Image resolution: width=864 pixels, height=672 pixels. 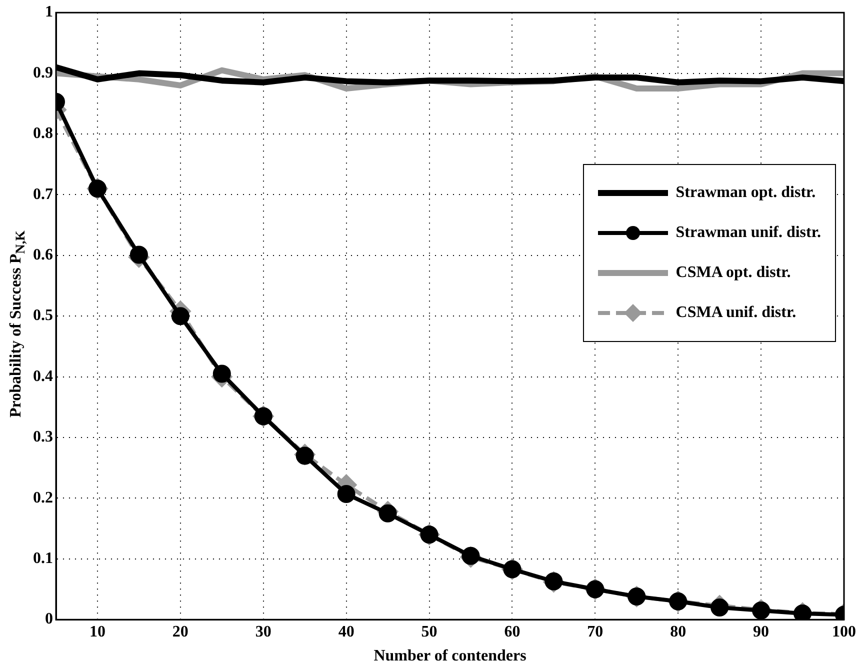 I want to click on x-tick-label: 30, so click(x=263, y=631).